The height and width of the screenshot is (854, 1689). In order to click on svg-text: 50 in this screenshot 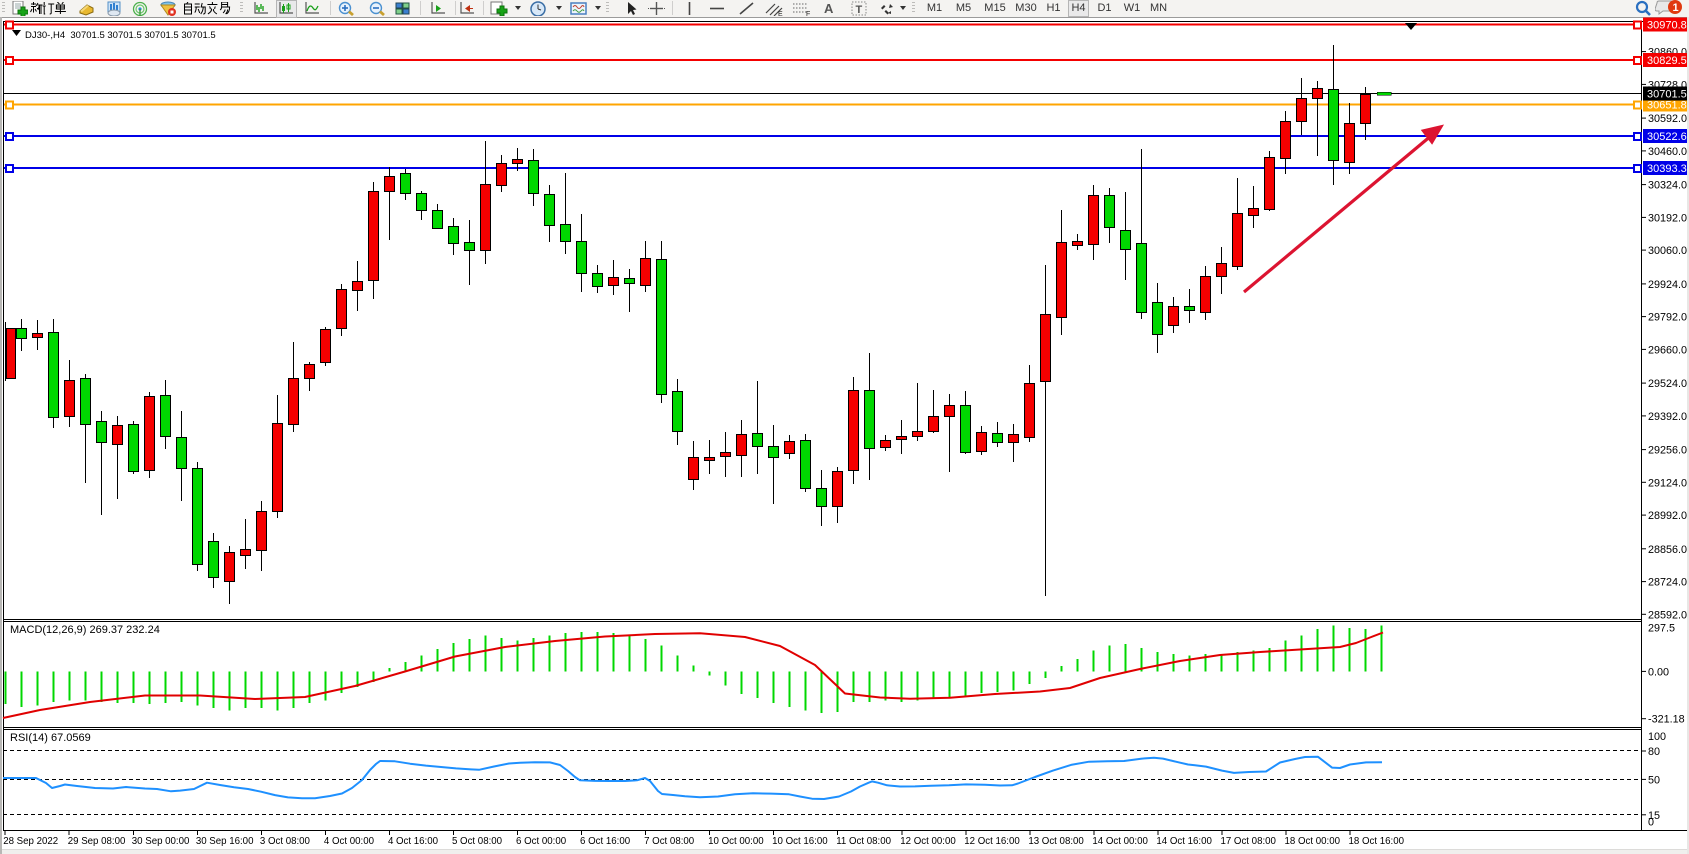, I will do `click(1654, 780)`.